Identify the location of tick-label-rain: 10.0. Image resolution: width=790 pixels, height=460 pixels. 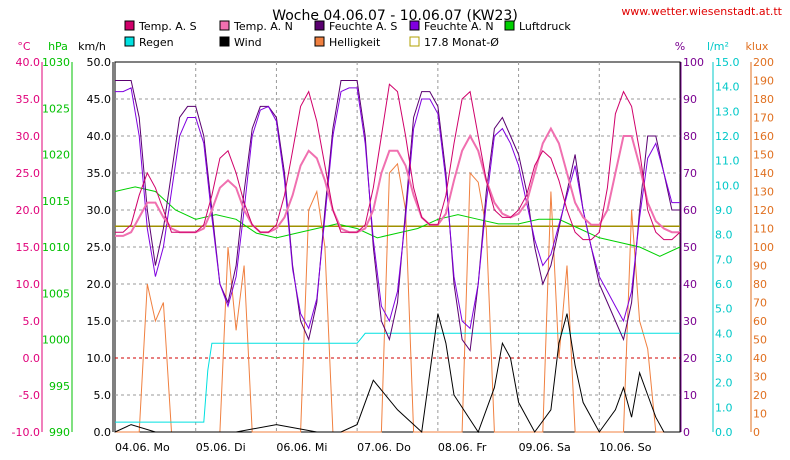
(727, 185).